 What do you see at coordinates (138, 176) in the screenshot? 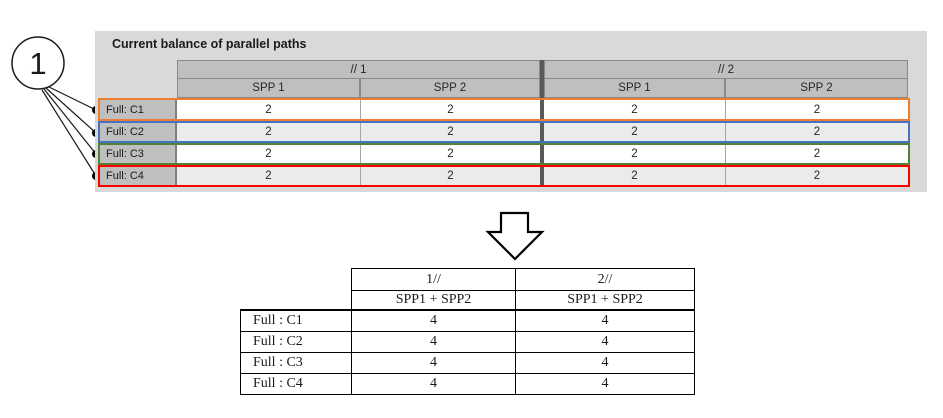
I see `row-label-c4: Full: C4` at bounding box center [138, 176].